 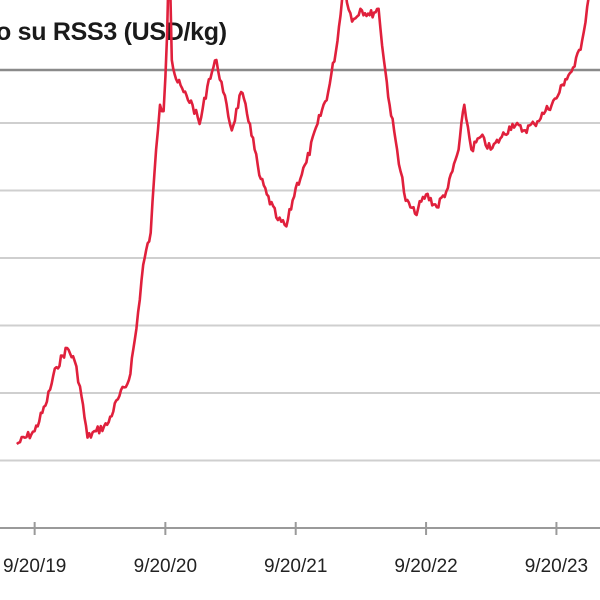 I want to click on x-tick-label: 9/20/19, so click(x=34, y=566).